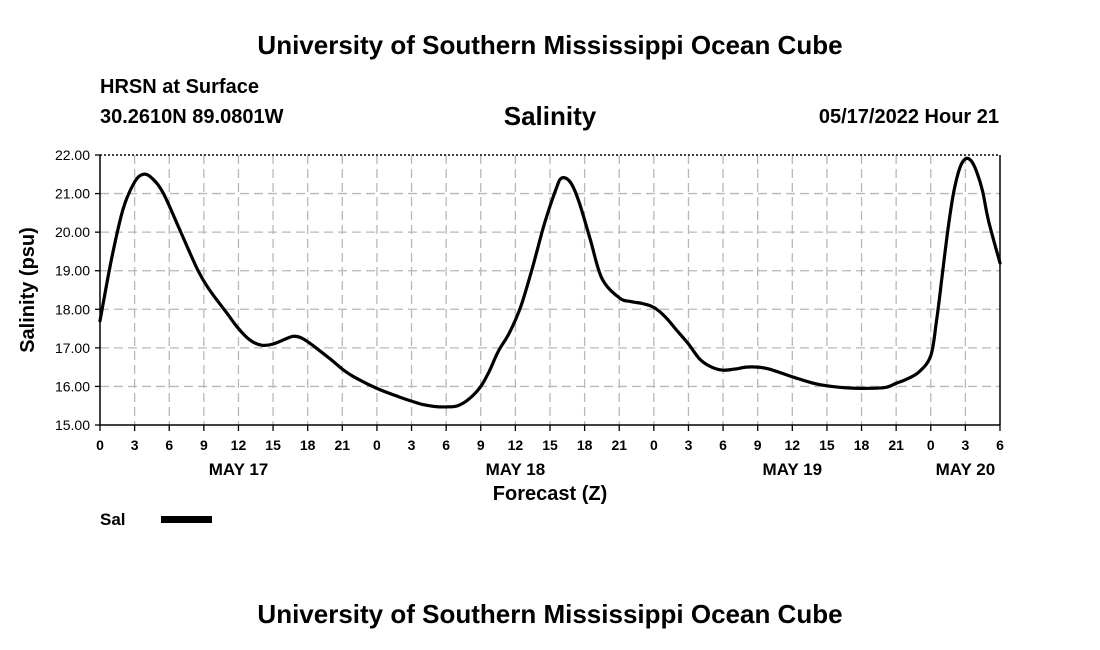 The image size is (1100, 650). I want to click on legend-label-sal: Sal, so click(113, 519).